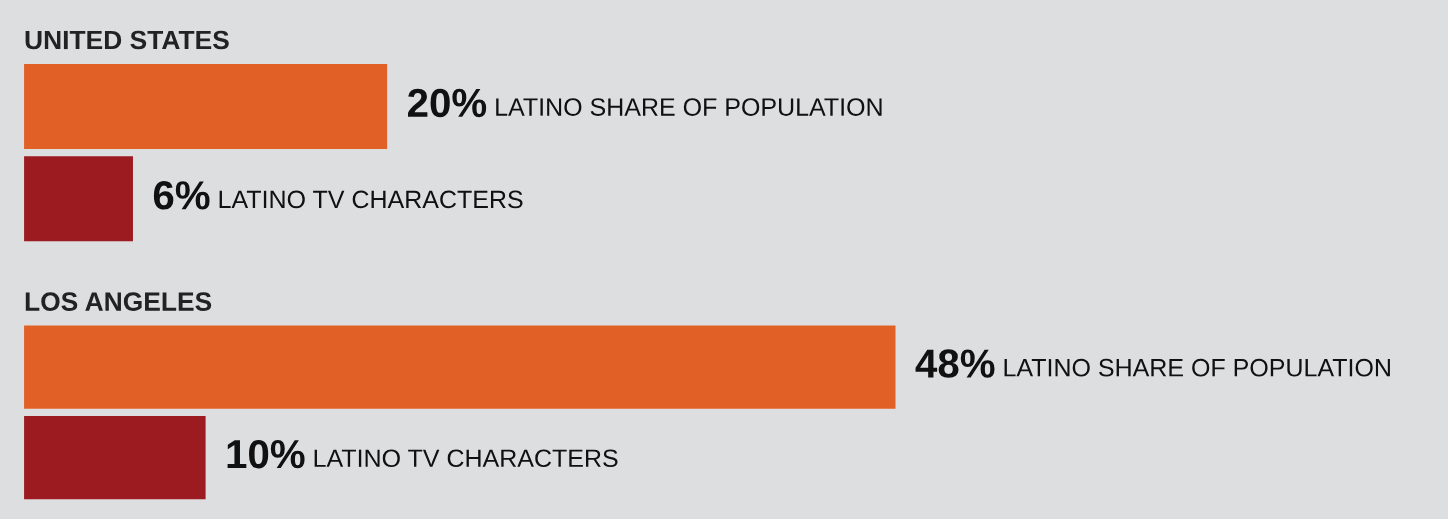  Describe the element at coordinates (181, 195) in the screenshot. I see `data-label: 6%` at that location.